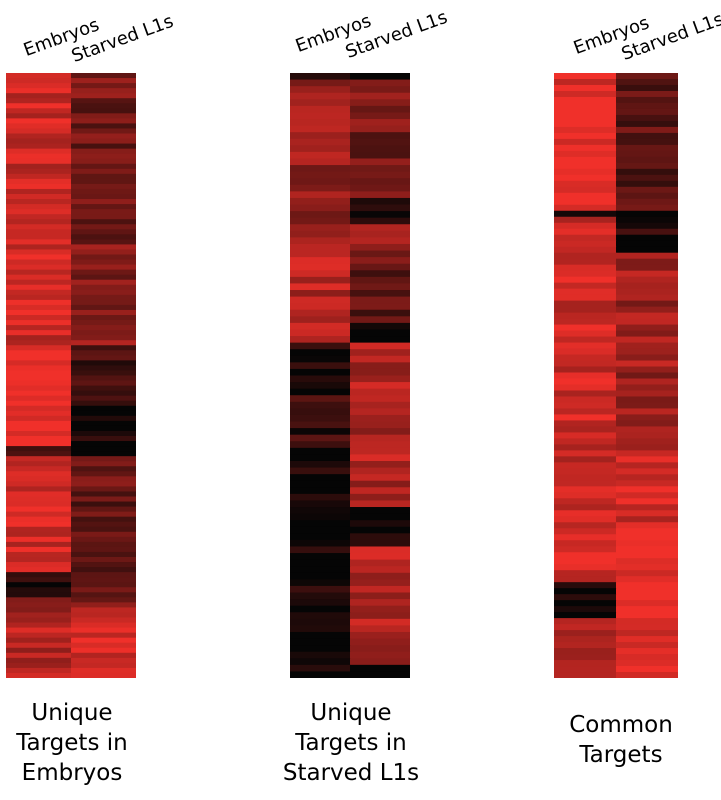 The width and height of the screenshot is (721, 800). Describe the element at coordinates (351, 773) in the screenshot. I see `caption-line-3: Starved L1s` at that location.